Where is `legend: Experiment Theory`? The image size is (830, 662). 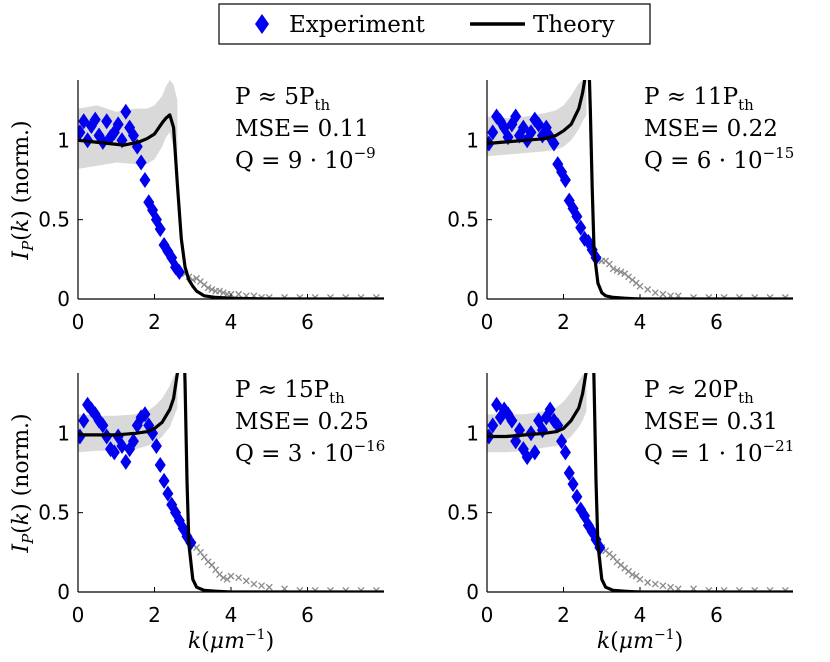
legend: Experiment Theory is located at coordinates (434, 24).